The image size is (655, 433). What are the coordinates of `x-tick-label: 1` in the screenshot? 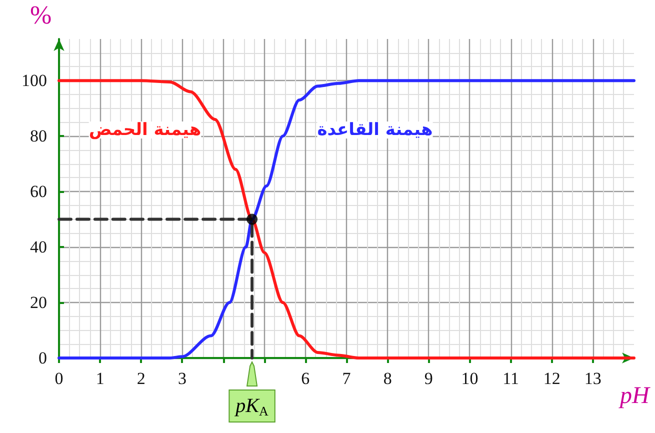 It's located at (100, 378).